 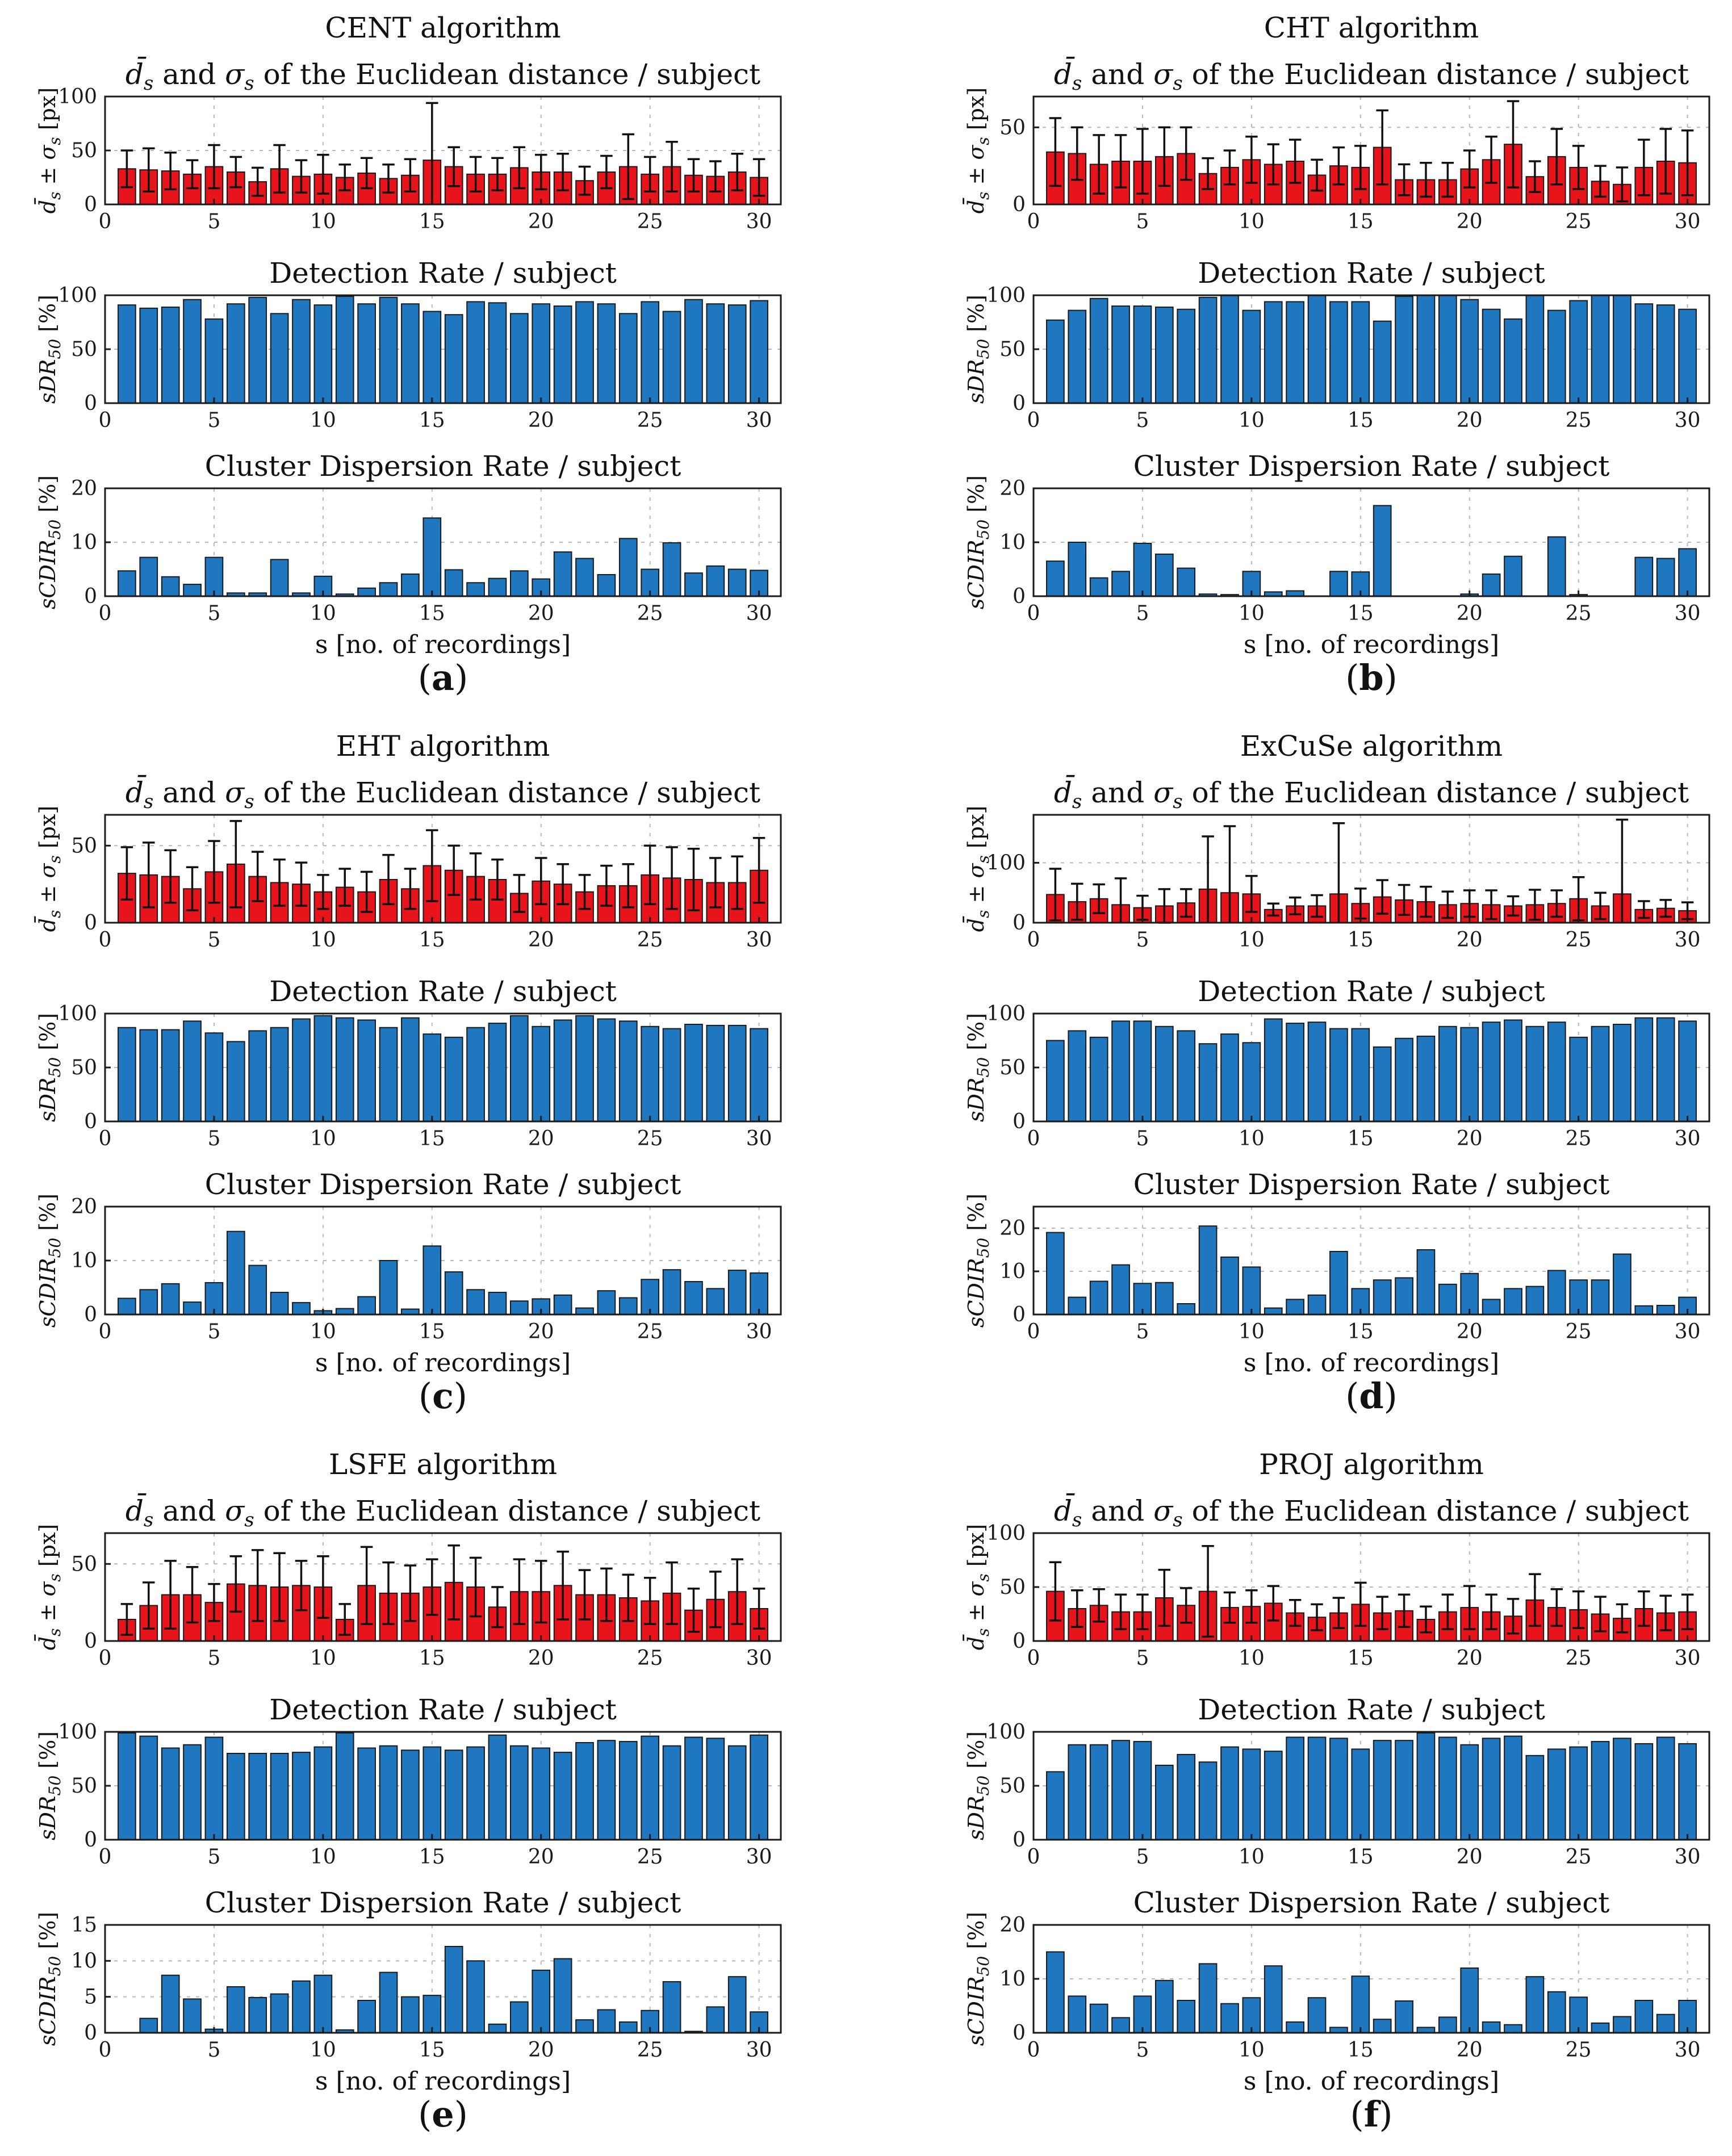 What do you see at coordinates (1372, 677) in the screenshot?
I see `panel-letter: (b)` at bounding box center [1372, 677].